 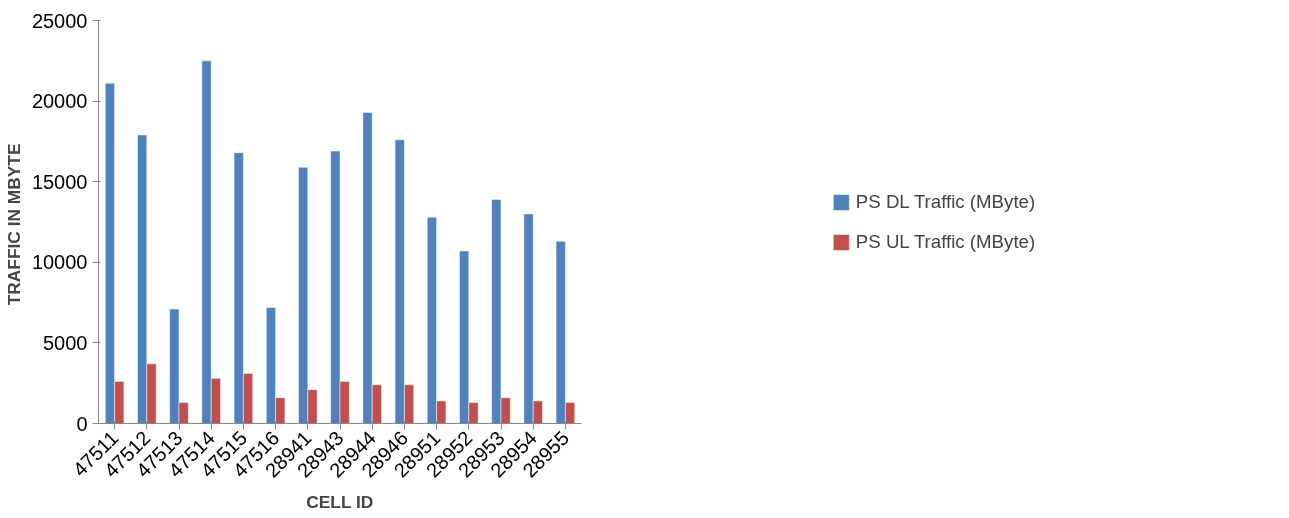 What do you see at coordinates (59, 20) in the screenshot?
I see `y-tick-label: 25000` at bounding box center [59, 20].